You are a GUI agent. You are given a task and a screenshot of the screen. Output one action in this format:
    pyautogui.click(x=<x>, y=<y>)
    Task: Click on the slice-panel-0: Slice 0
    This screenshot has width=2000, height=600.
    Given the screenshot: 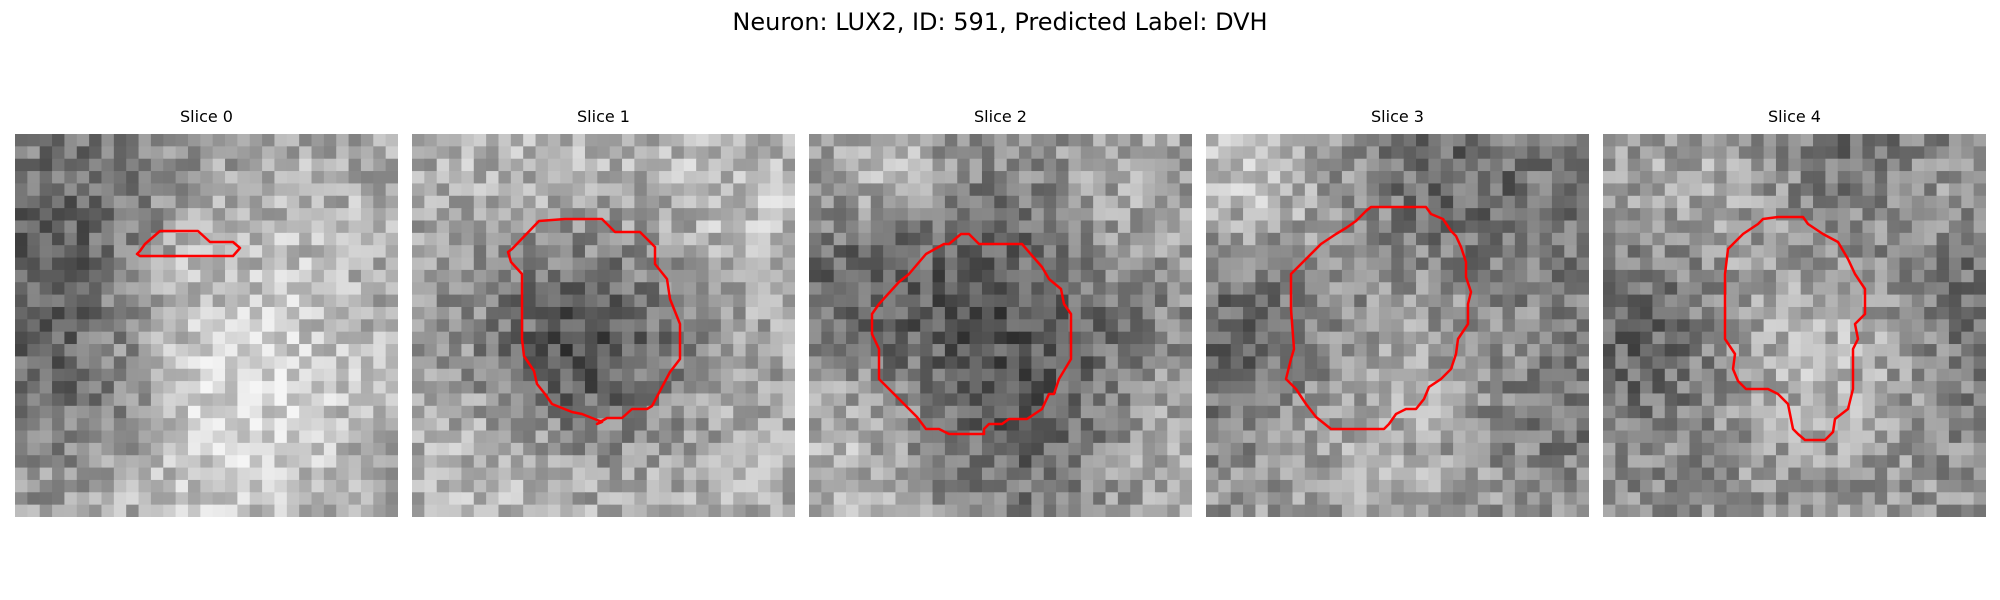 What is the action you would take?
    pyautogui.click(x=206, y=325)
    